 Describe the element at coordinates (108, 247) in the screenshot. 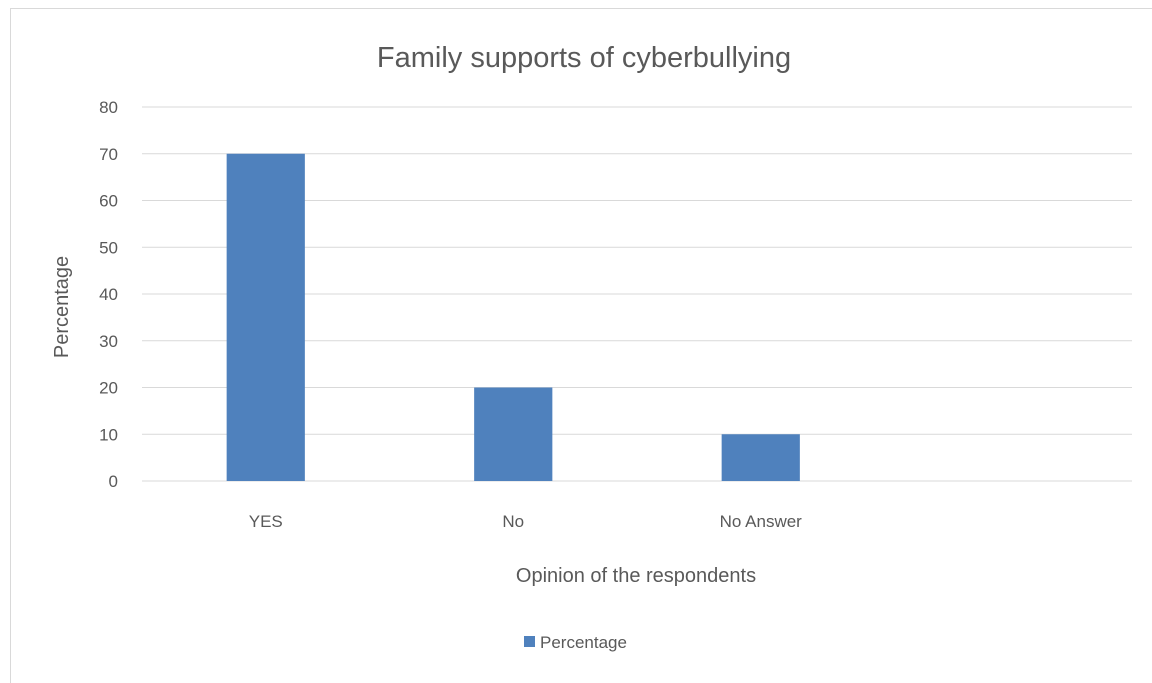

I see `y-tick-label: 50` at that location.